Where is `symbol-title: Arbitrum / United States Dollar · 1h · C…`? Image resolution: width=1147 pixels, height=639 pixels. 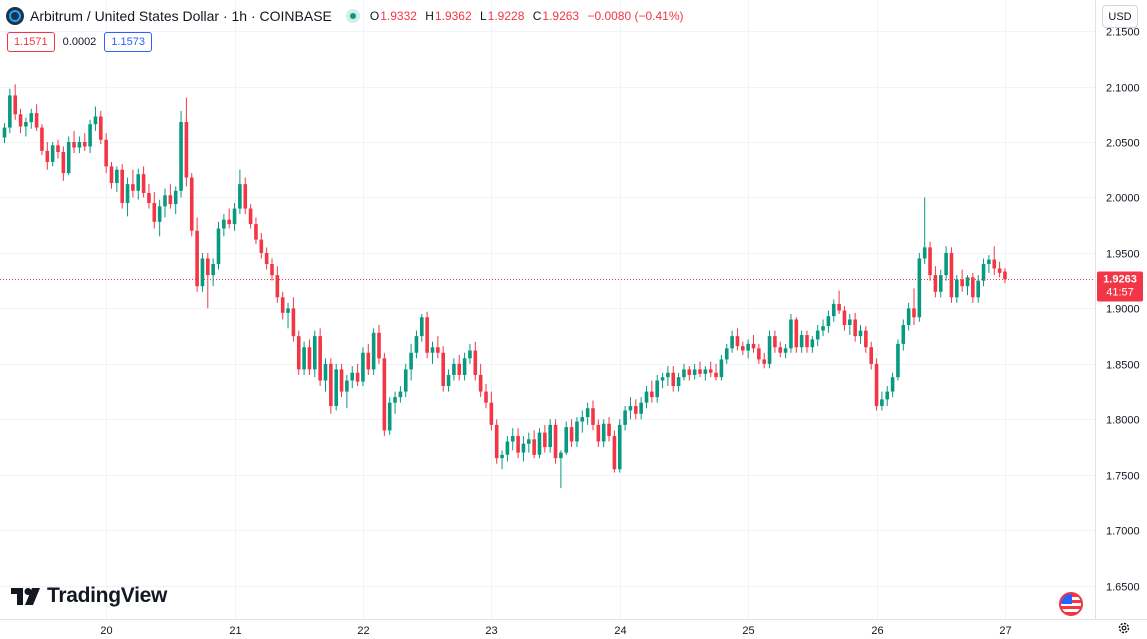 symbol-title: Arbitrum / United States Dollar · 1h · C… is located at coordinates (181, 16).